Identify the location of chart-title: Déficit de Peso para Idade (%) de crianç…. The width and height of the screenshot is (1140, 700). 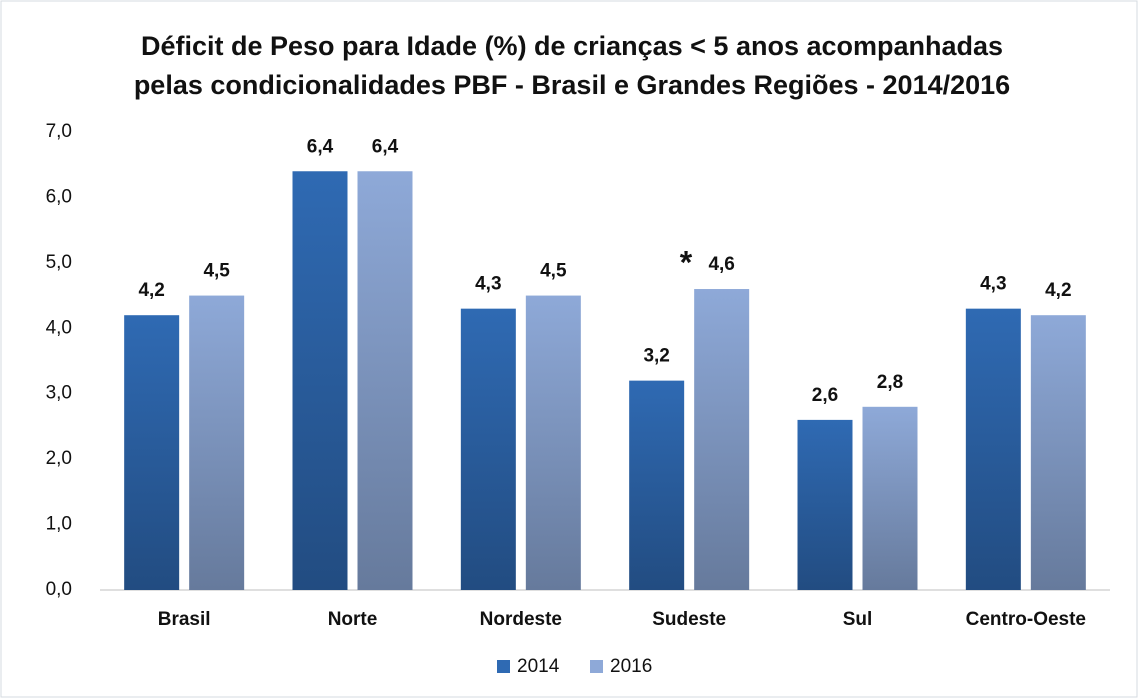
(572, 46).